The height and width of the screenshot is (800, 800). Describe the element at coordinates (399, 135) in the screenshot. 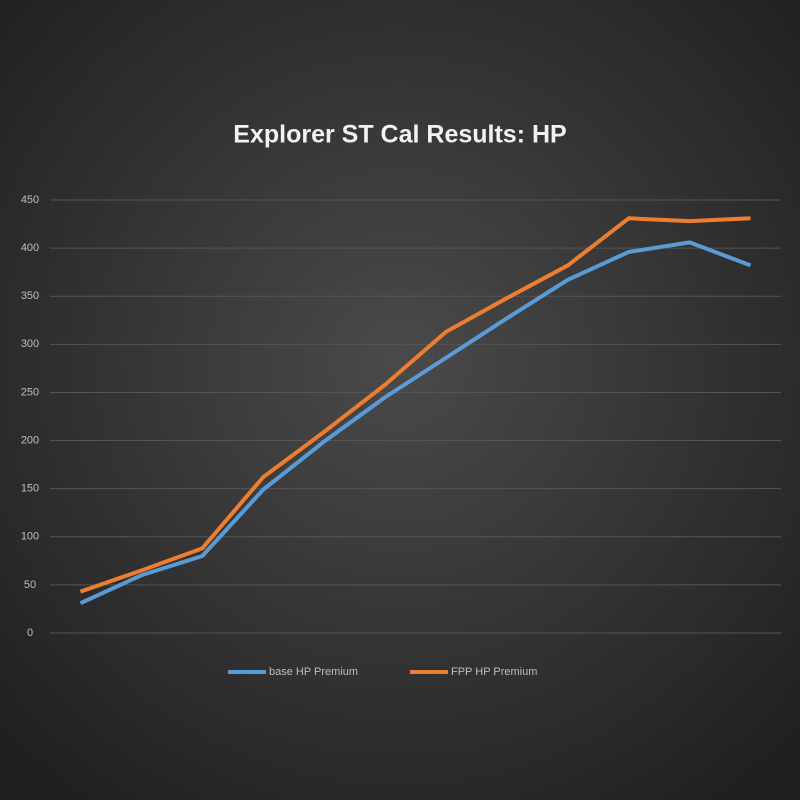

I see `chart-title: Explorer ST Cal Results: HP` at that location.